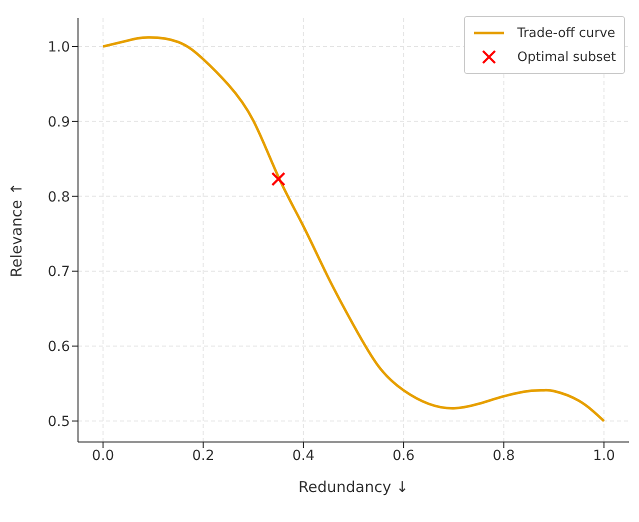  Describe the element at coordinates (59, 422) in the screenshot. I see `y-tick-label: 0.5` at that location.